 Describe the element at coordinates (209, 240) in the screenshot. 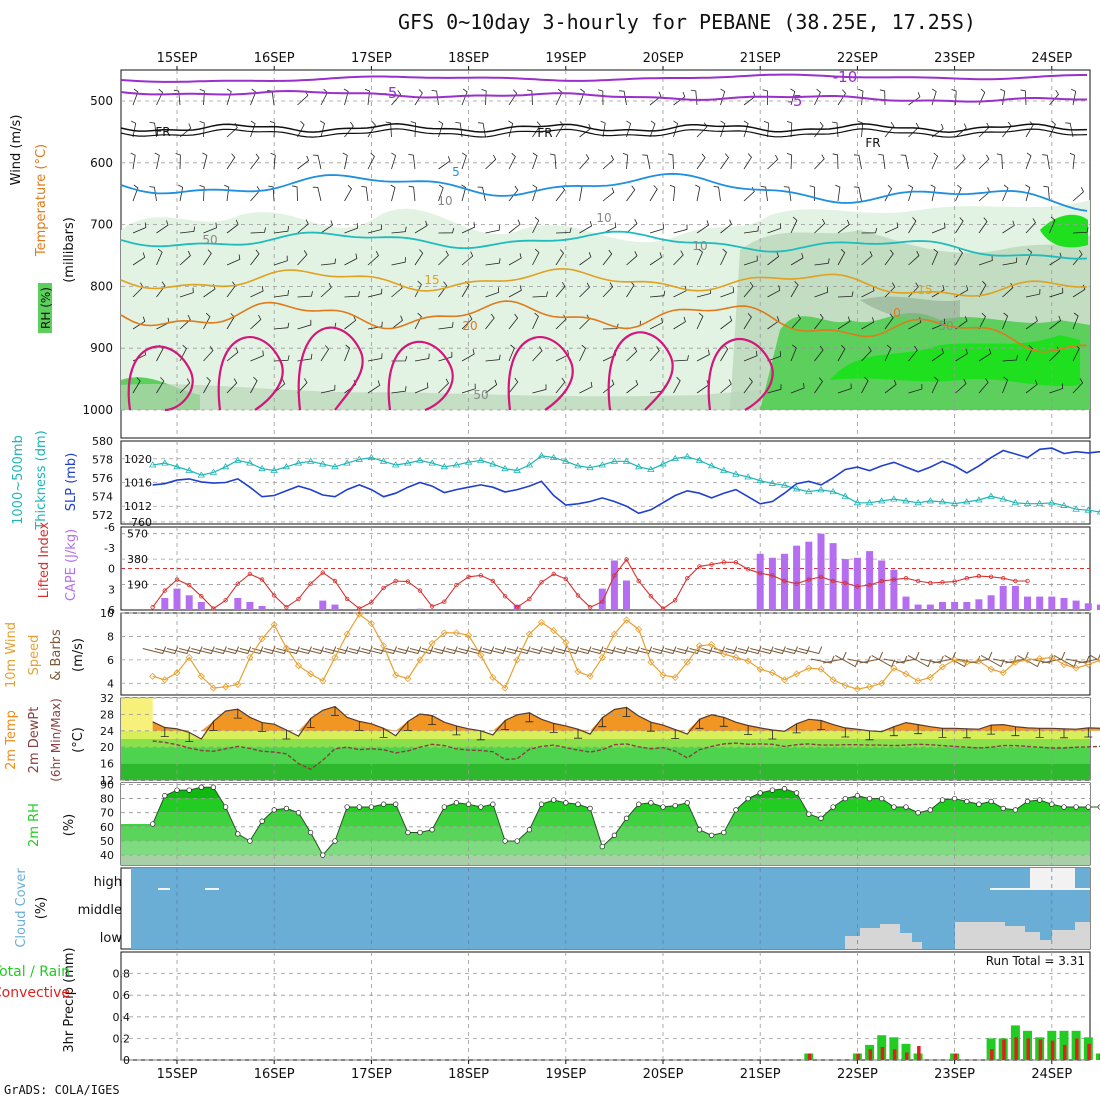

I see `contour-label: 50` at that location.